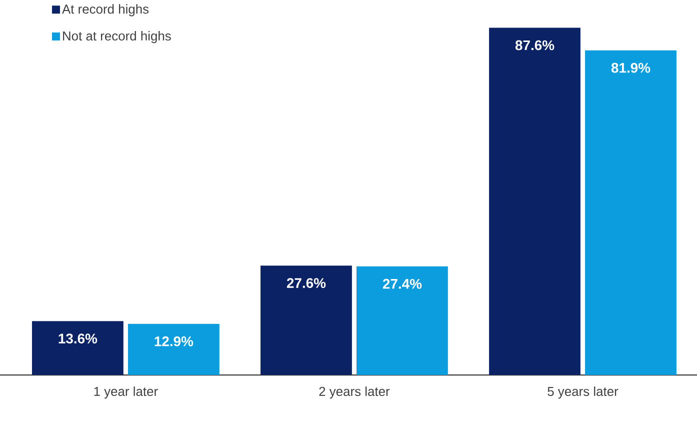  Describe the element at coordinates (126, 392) in the screenshot. I see `x-tick-label: 1 year later` at that location.